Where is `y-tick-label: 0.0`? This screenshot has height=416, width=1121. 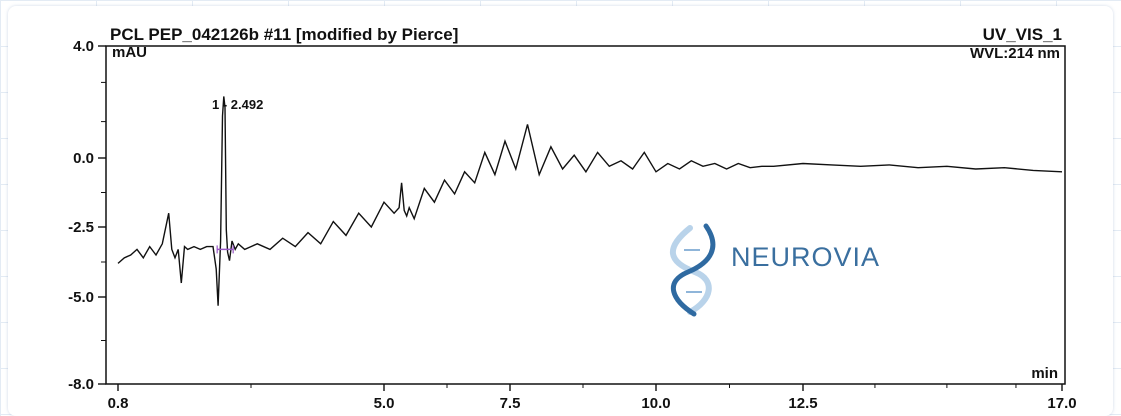 y-tick-label: 0.0 is located at coordinates (83, 158).